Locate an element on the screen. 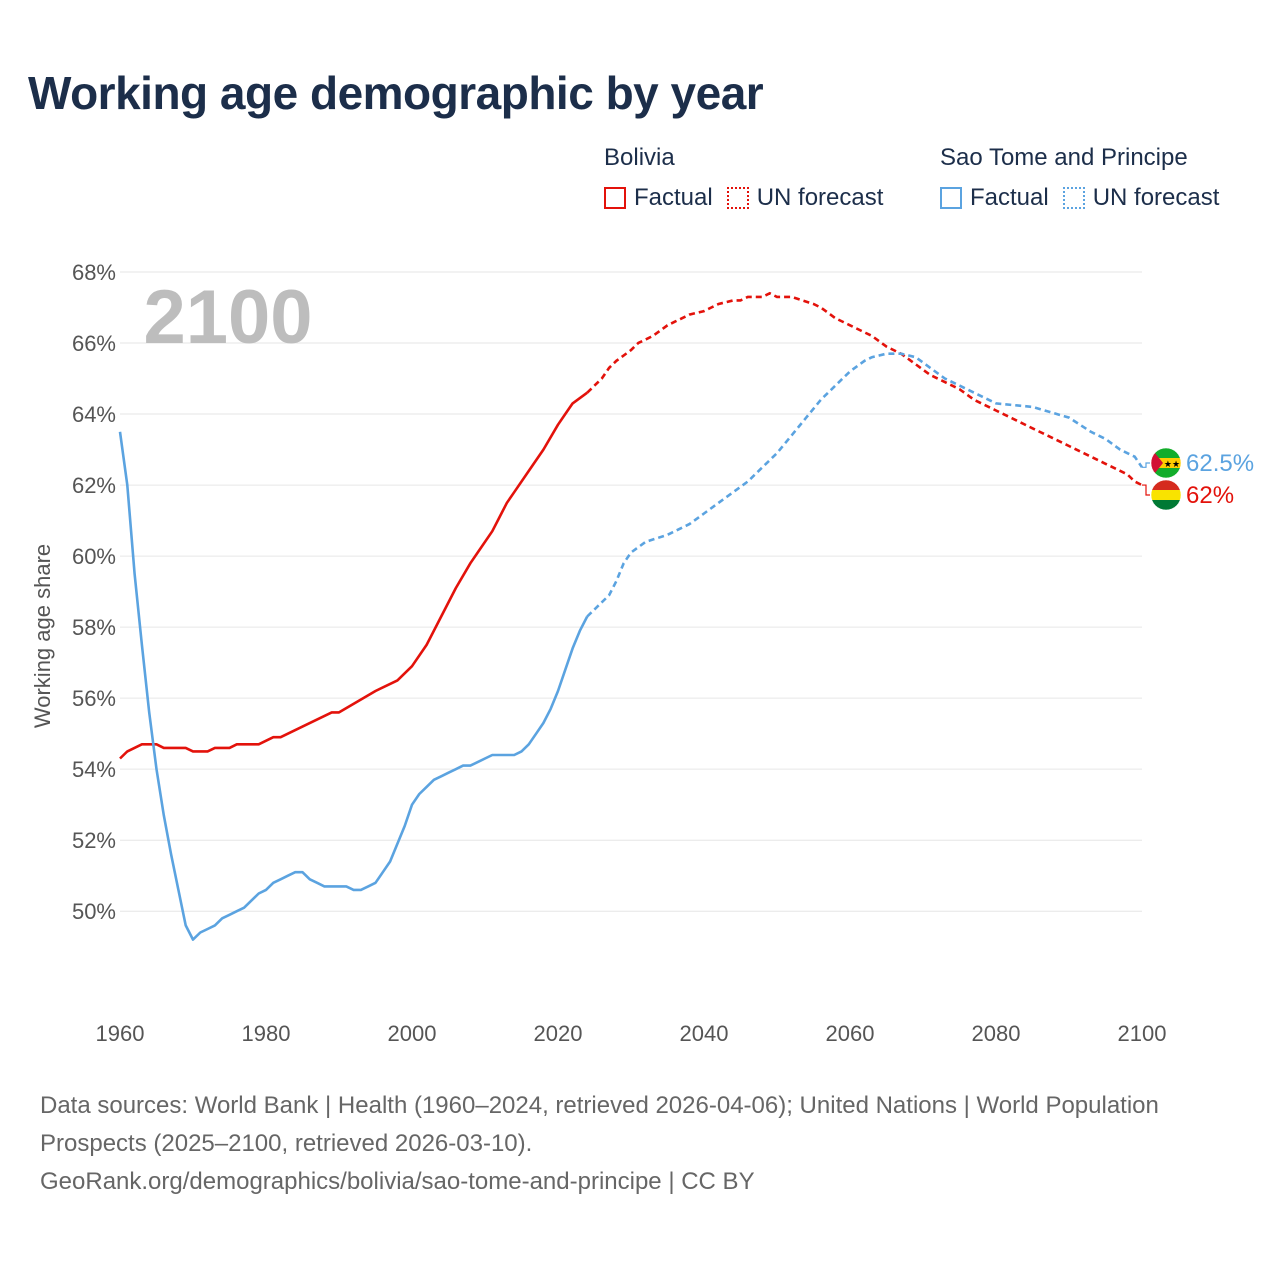  legend-group-name: Sao Tome and Principe is located at coordinates (1064, 157).